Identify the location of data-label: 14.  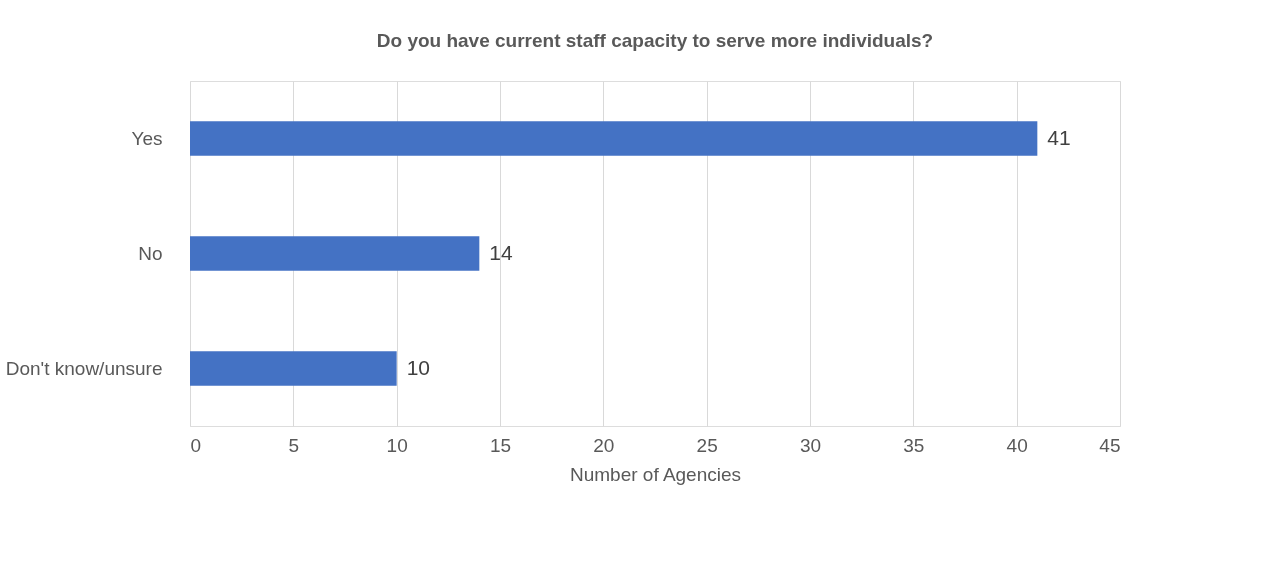
(501, 252).